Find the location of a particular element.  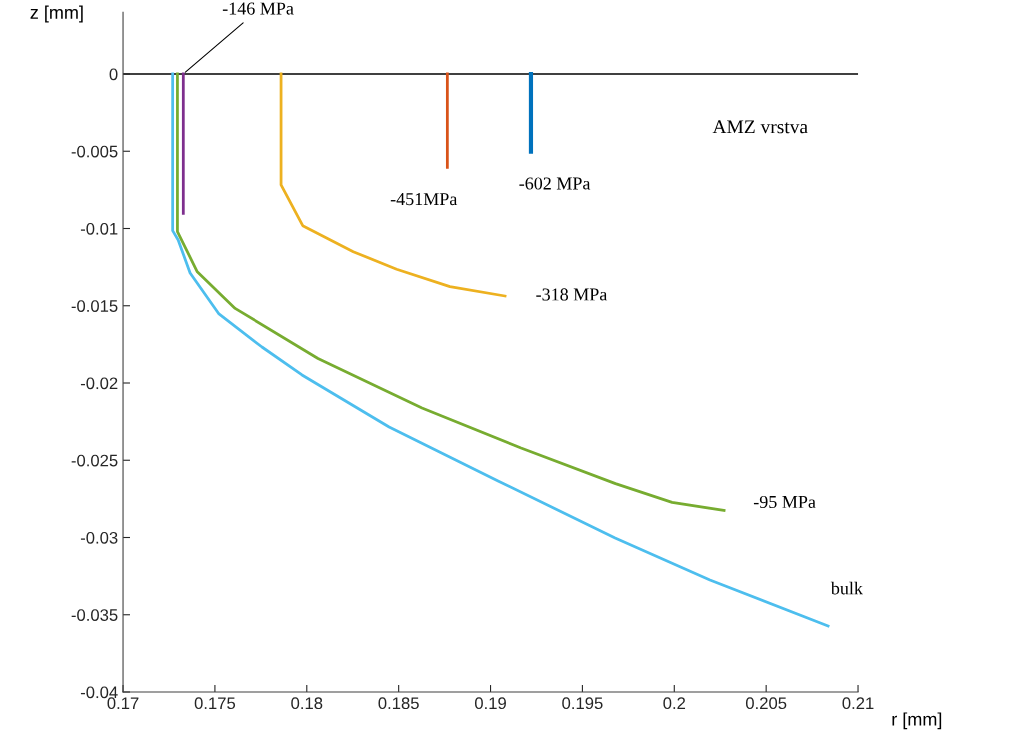

y-tick-label: -0.005 is located at coordinates (94, 151).